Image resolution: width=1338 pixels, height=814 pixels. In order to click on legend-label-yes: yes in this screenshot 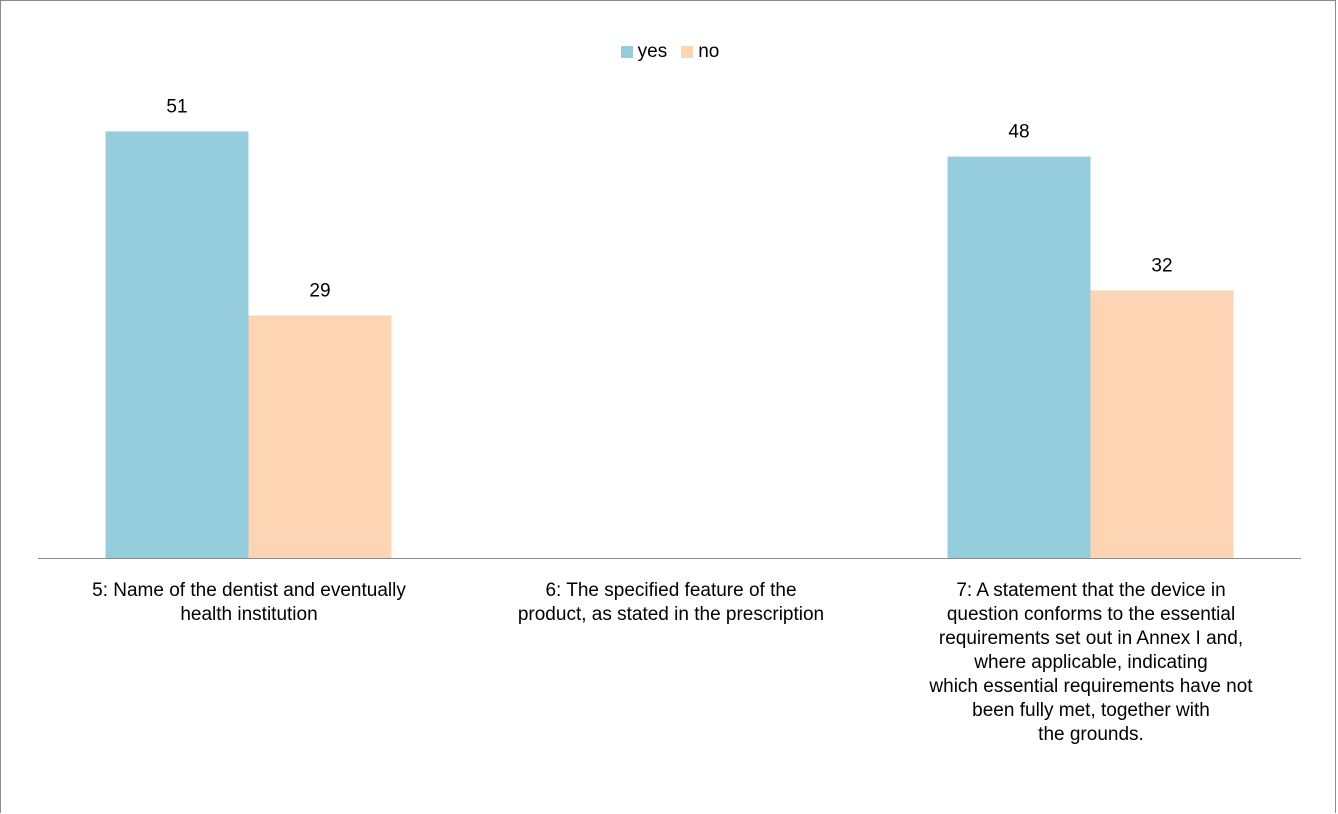, I will do `click(652, 51)`.